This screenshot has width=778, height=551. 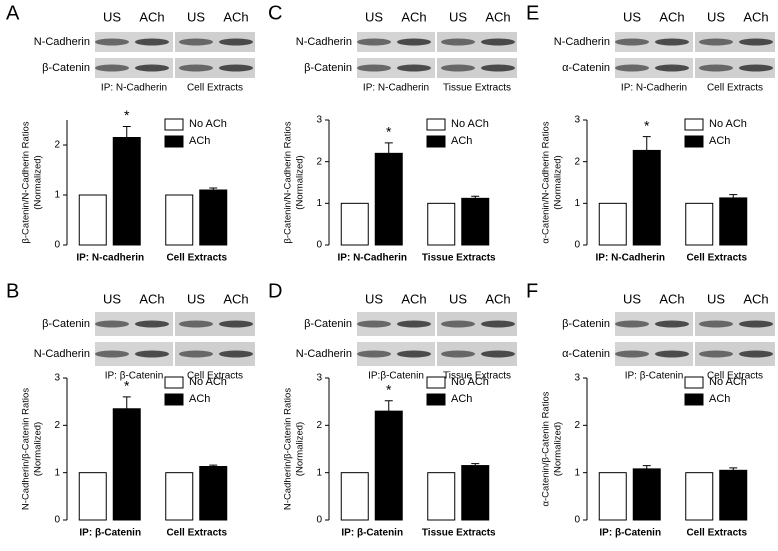 I want to click on blot-group-label: IP: β-Catenin, so click(x=654, y=376).